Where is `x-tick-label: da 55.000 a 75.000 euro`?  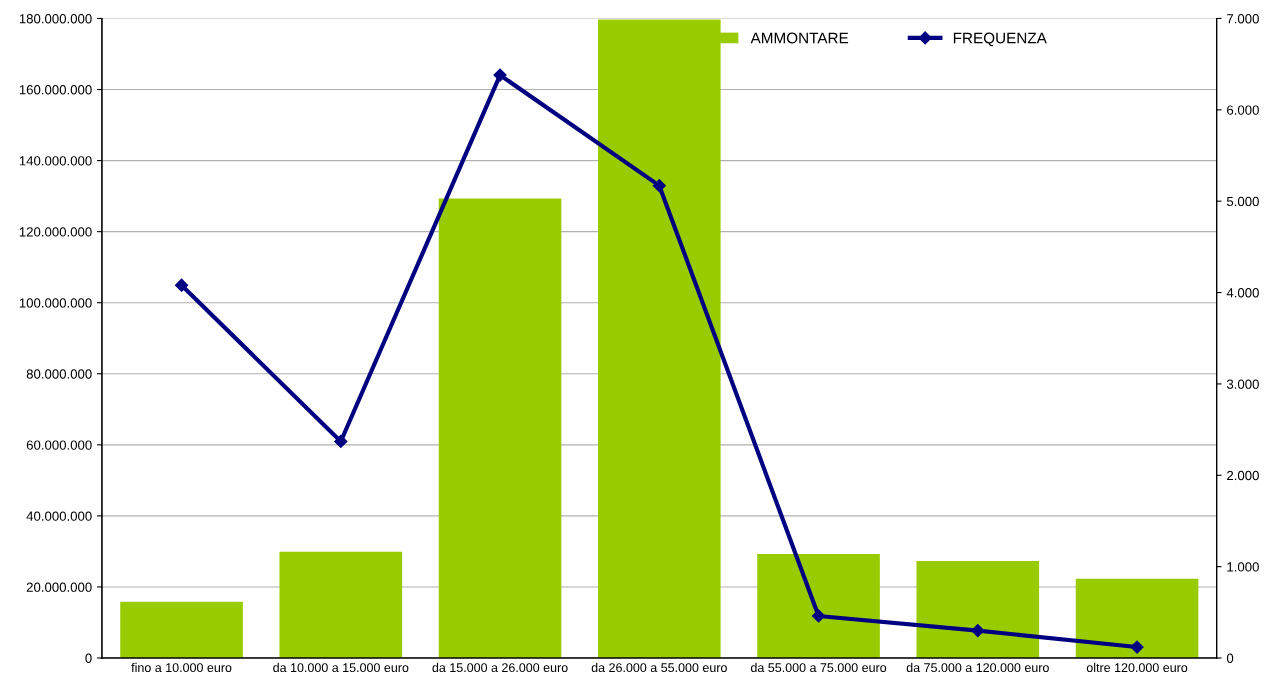
x-tick-label: da 55.000 a 75.000 euro is located at coordinates (818, 667).